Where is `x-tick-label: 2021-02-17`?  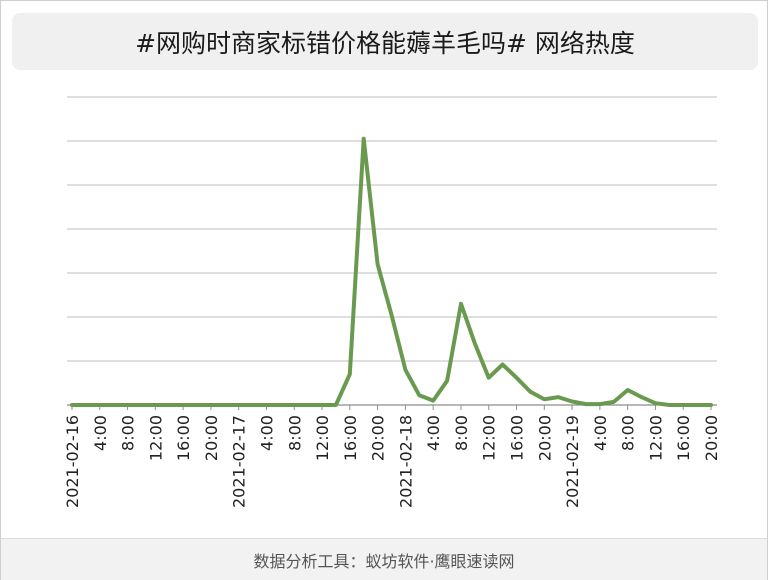
x-tick-label: 2021-02-17 is located at coordinates (239, 461).